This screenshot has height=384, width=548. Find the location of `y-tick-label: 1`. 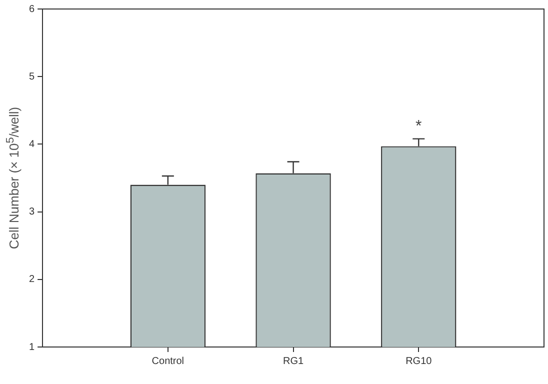

y-tick-label: 1 is located at coordinates (32, 347).